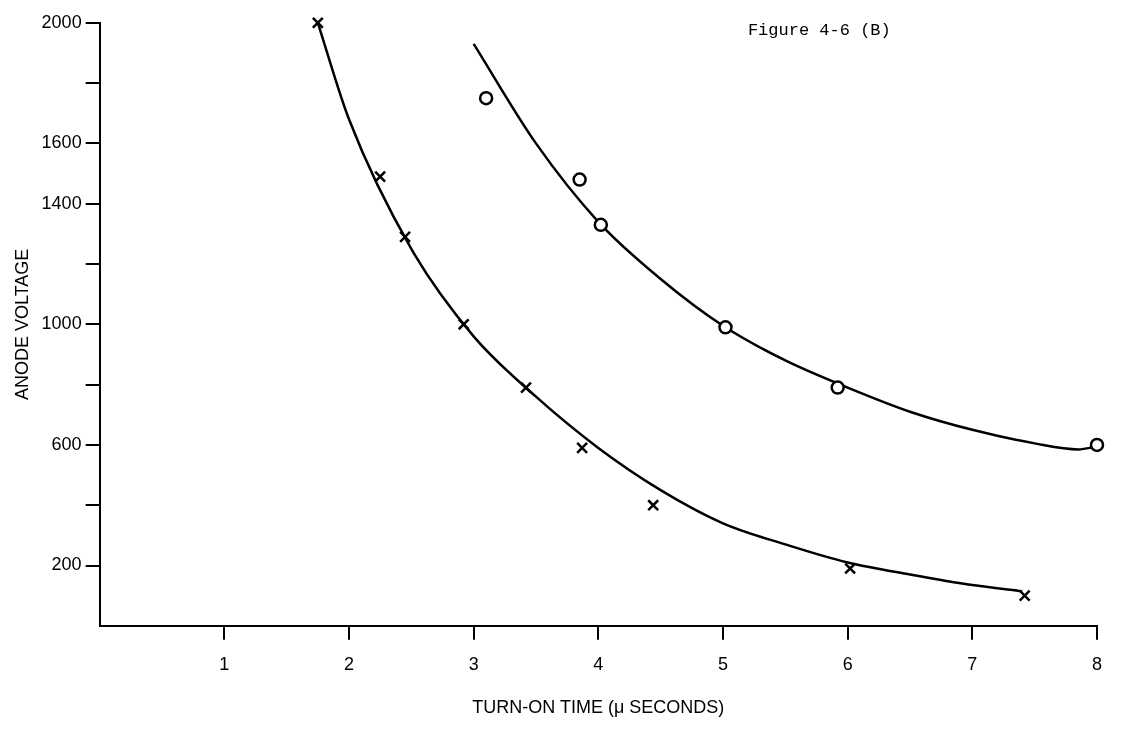 This screenshot has height=733, width=1124. What do you see at coordinates (598, 663) in the screenshot?
I see `x-tick-label: 4` at bounding box center [598, 663].